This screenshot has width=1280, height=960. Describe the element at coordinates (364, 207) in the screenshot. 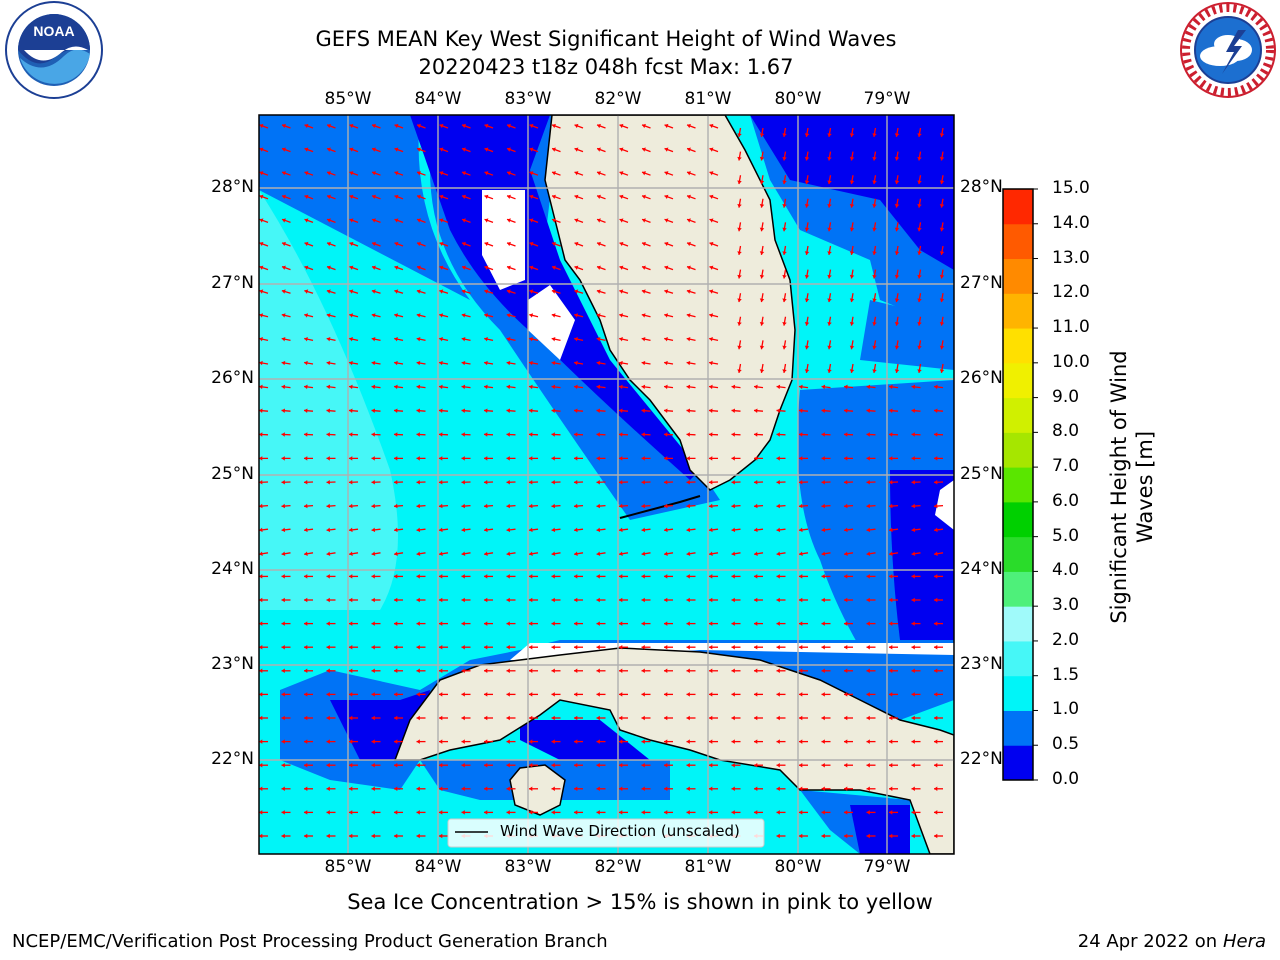

I see `band-0-5-1-nw` at that location.